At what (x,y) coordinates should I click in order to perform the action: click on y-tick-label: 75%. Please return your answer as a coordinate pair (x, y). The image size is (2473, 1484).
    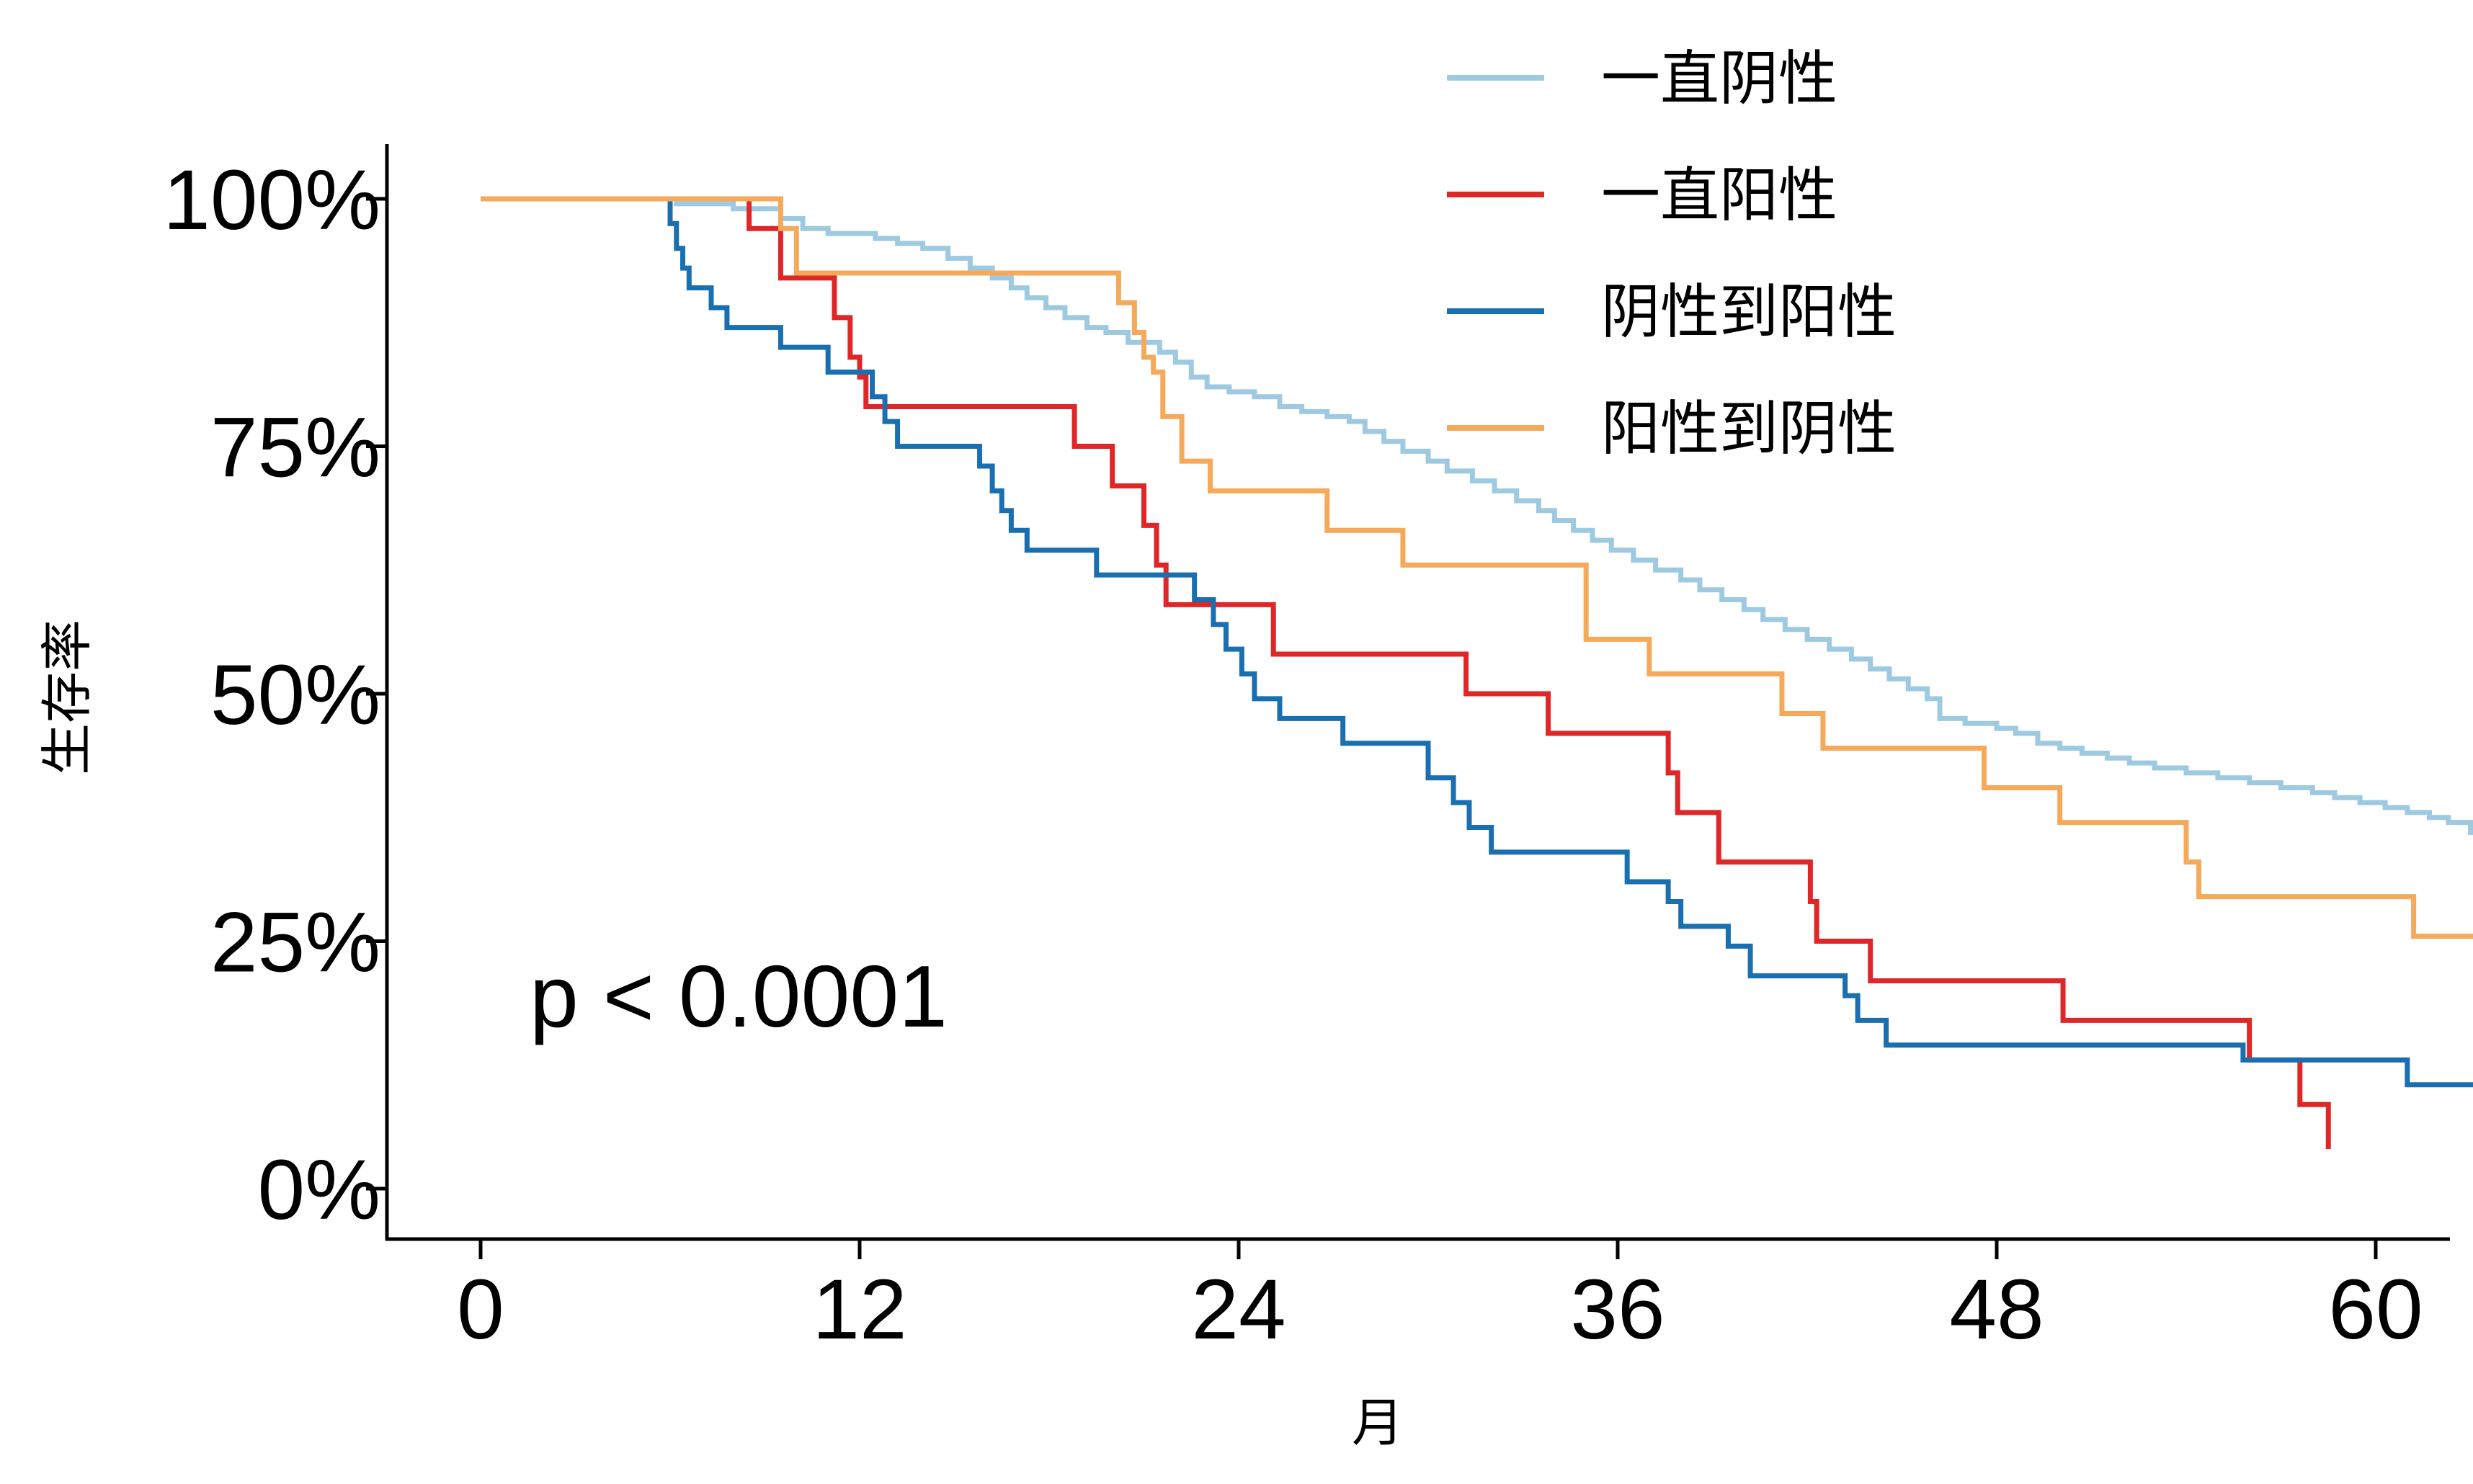
    Looking at the image, I should click on (295, 448).